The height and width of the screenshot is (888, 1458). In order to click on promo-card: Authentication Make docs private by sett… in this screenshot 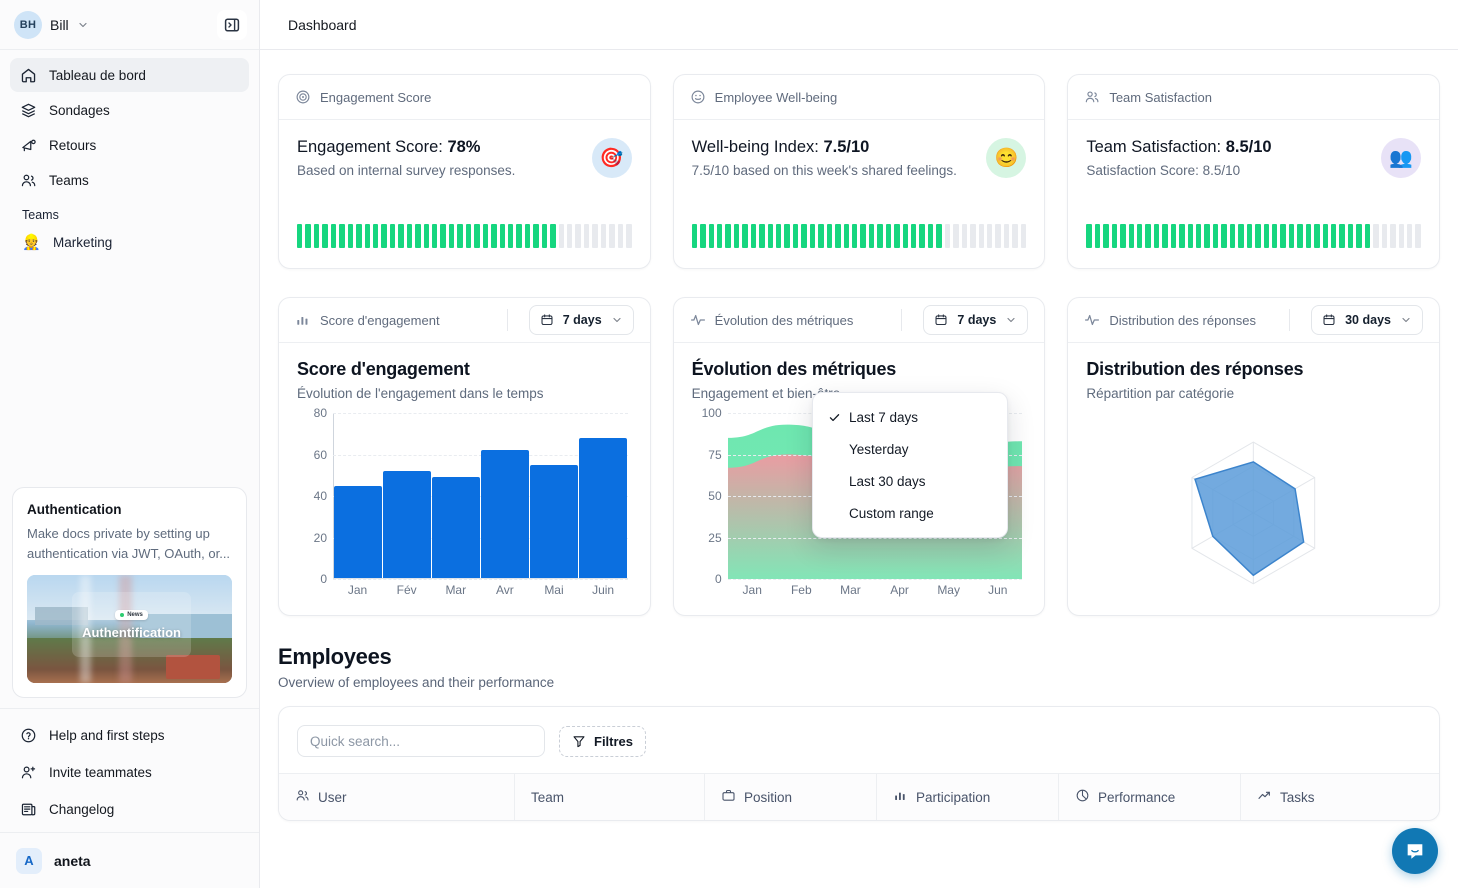, I will do `click(129, 592)`.